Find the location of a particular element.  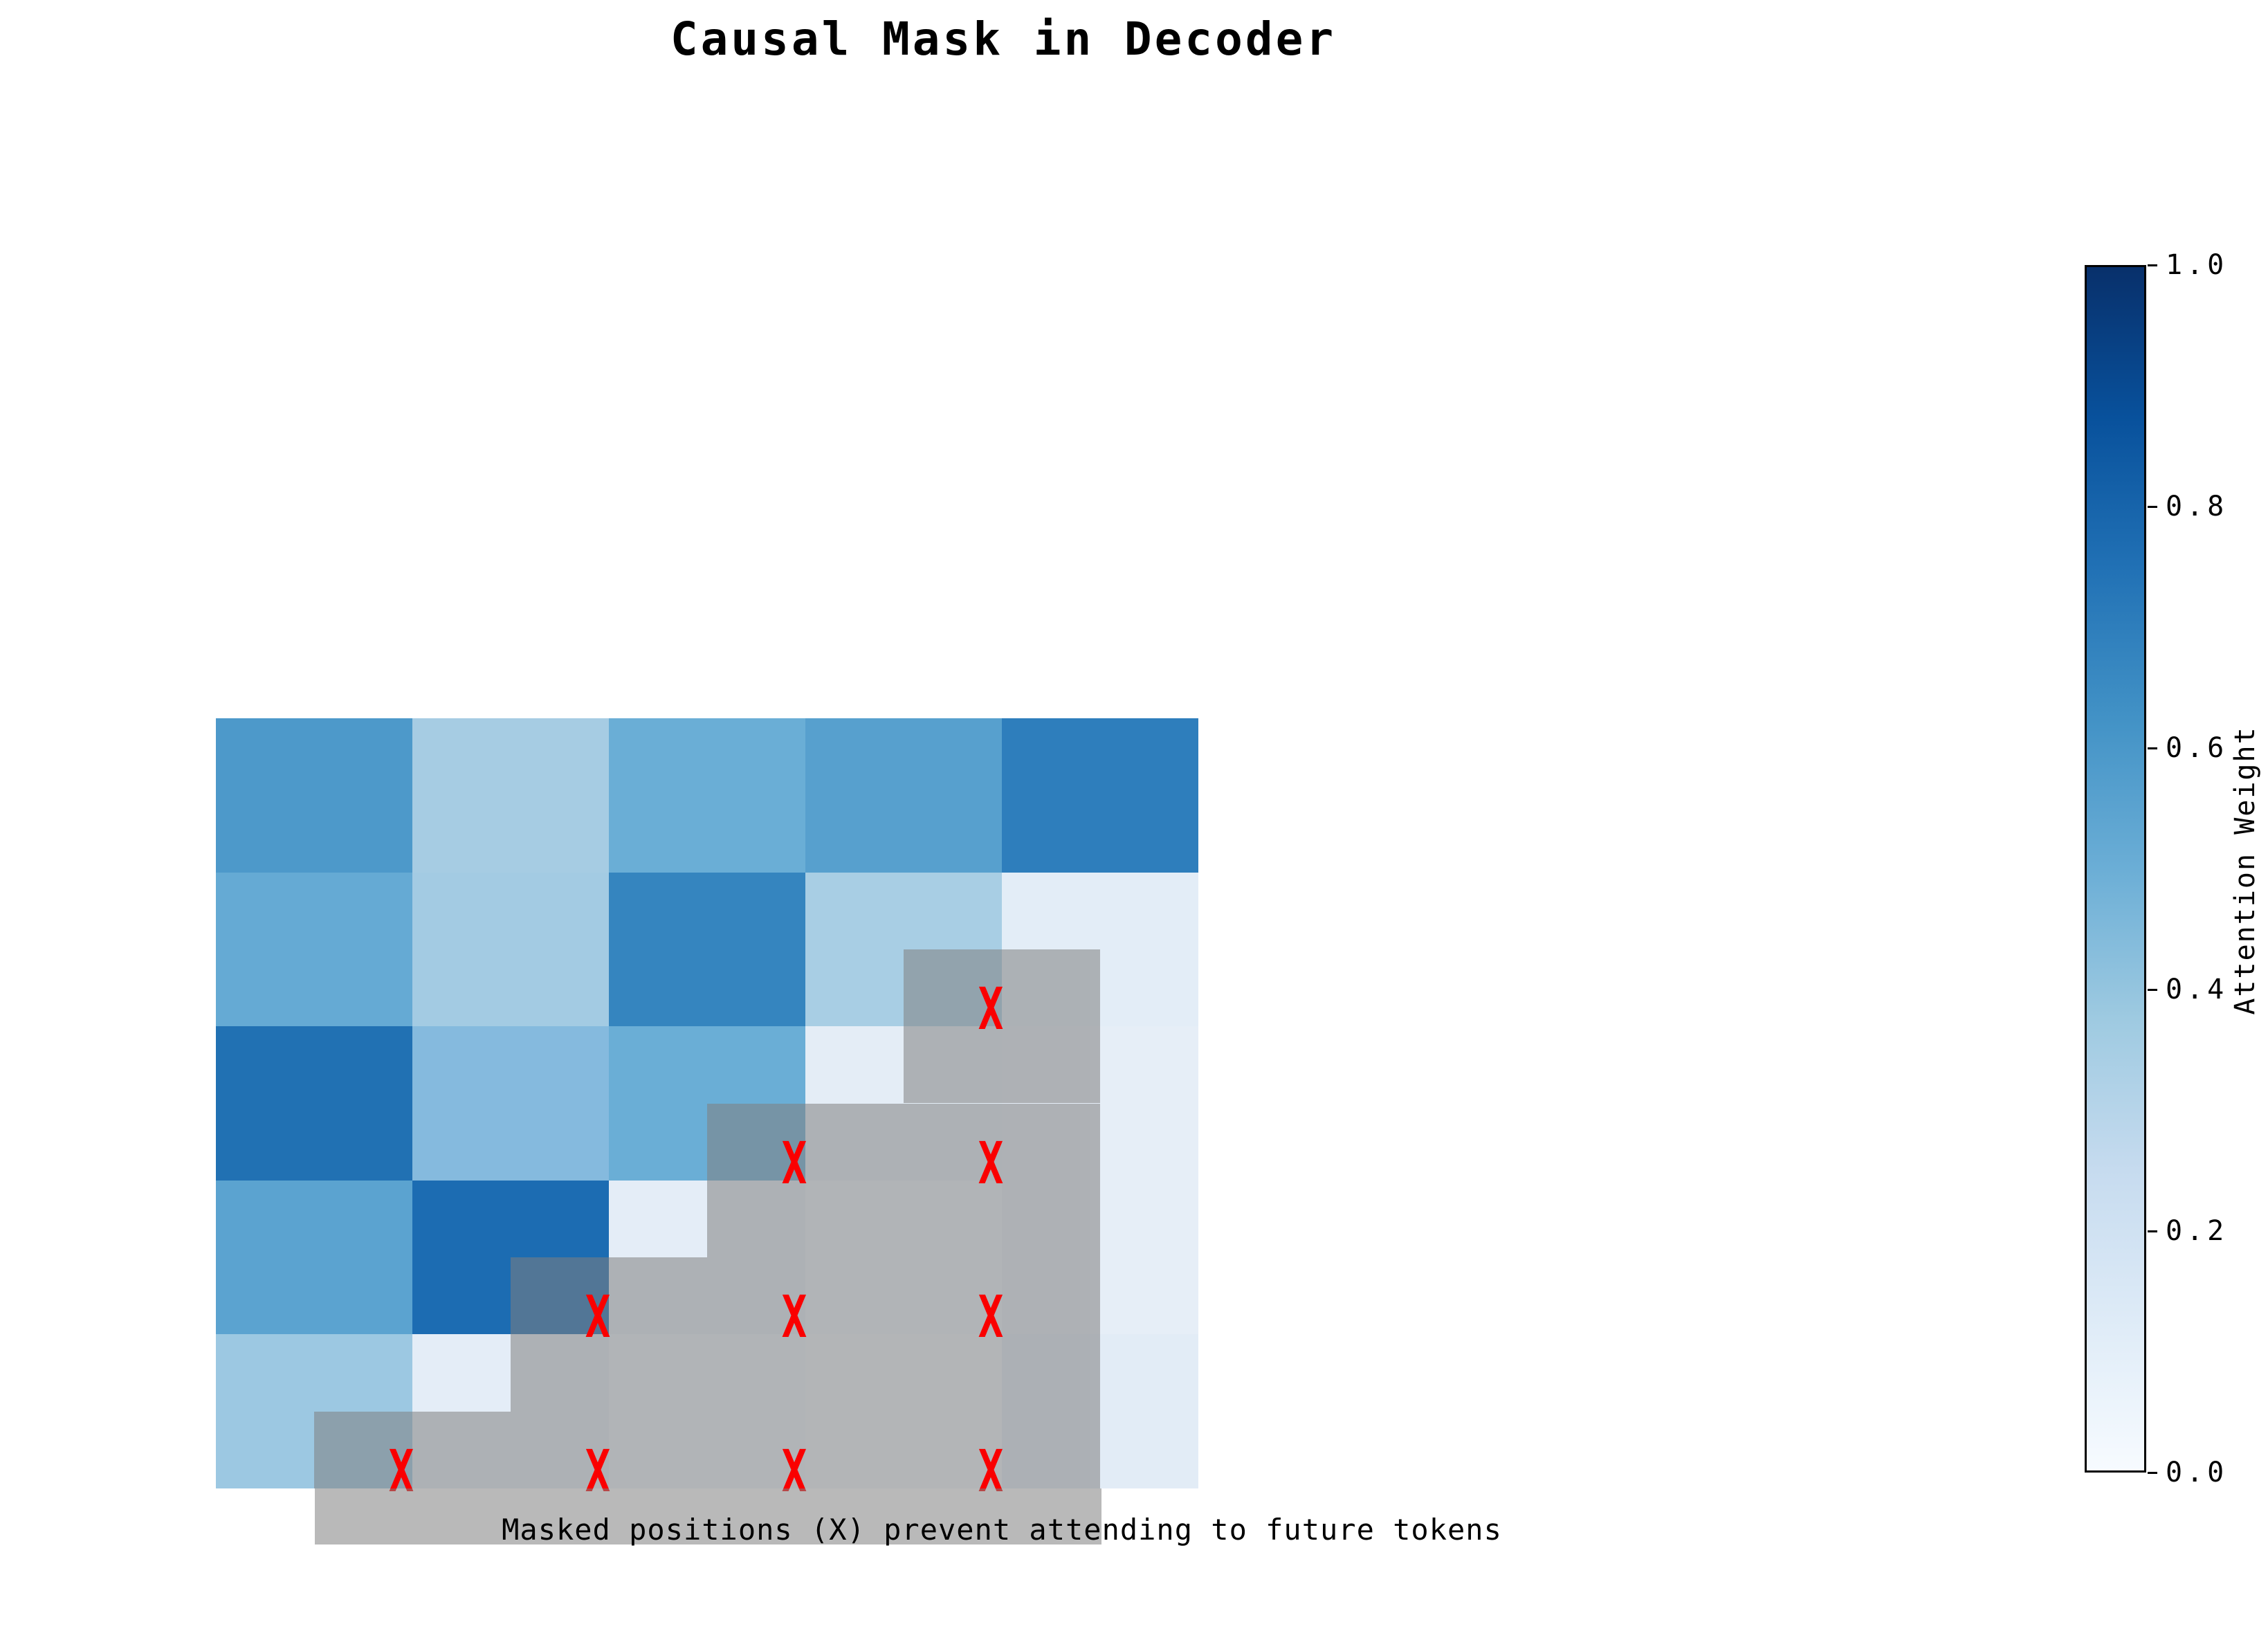

chart-title: Causal Mask in Decoder is located at coordinates (1003, 39).